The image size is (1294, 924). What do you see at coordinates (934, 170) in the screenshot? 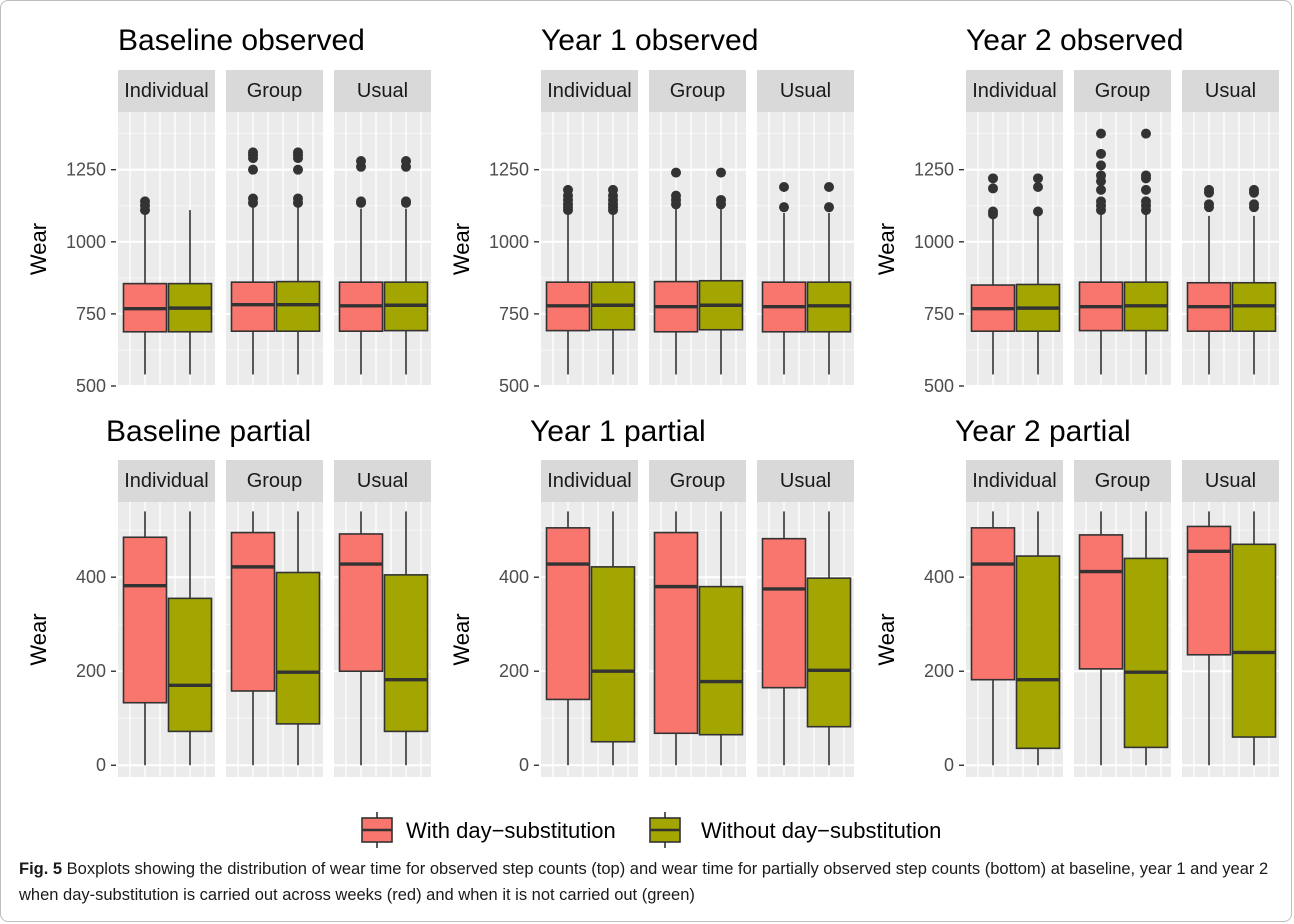
I see `y-tick-label: 1250` at bounding box center [934, 170].